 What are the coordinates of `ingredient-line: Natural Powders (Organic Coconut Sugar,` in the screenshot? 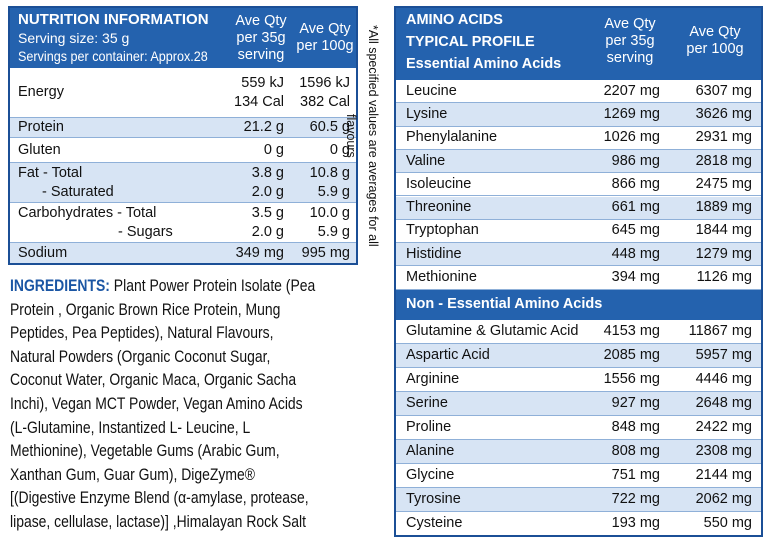 It's located at (140, 357).